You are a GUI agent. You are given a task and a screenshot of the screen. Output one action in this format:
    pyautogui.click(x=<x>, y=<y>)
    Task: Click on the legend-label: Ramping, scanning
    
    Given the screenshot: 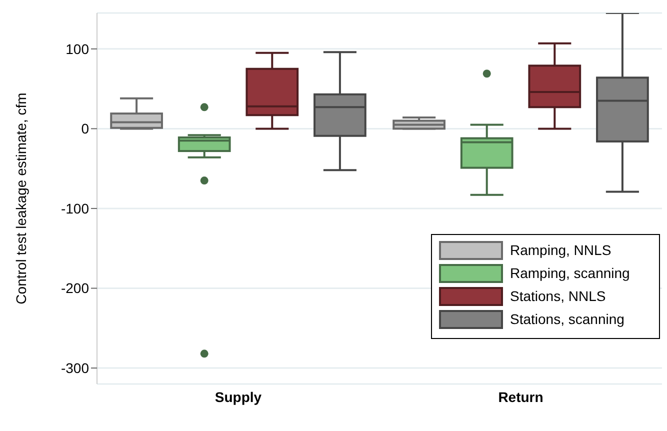 What is the action you would take?
    pyautogui.click(x=570, y=273)
    